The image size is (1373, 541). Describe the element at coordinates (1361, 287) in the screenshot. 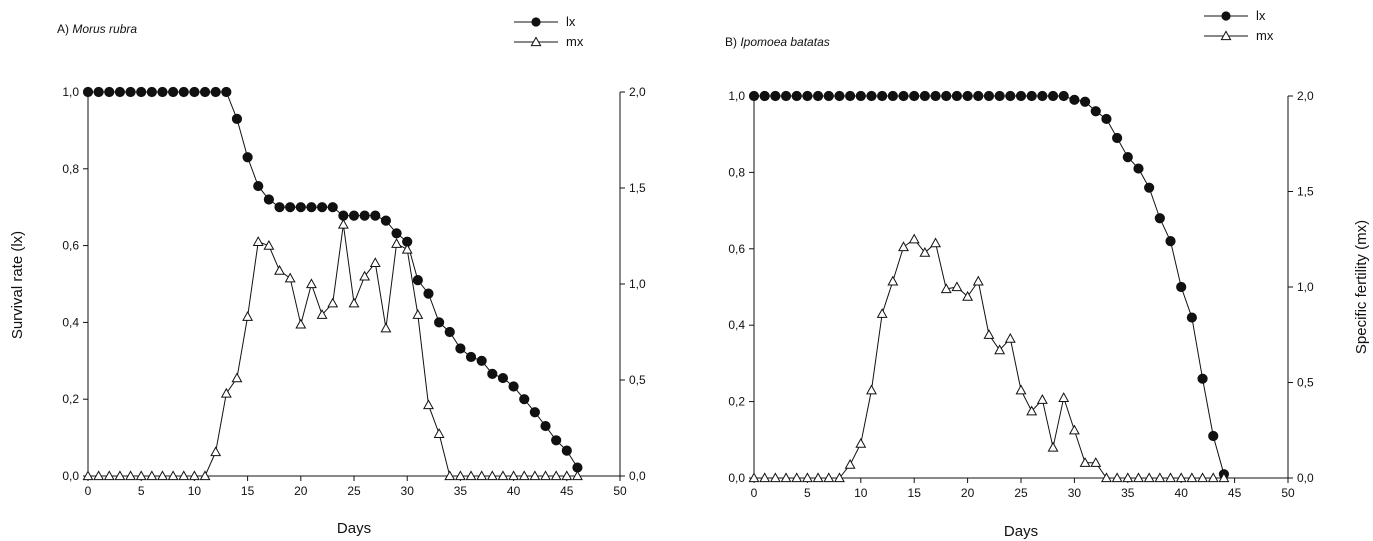

I see `panel-b-y-right-axis-title: Specific fertility (mx)` at that location.